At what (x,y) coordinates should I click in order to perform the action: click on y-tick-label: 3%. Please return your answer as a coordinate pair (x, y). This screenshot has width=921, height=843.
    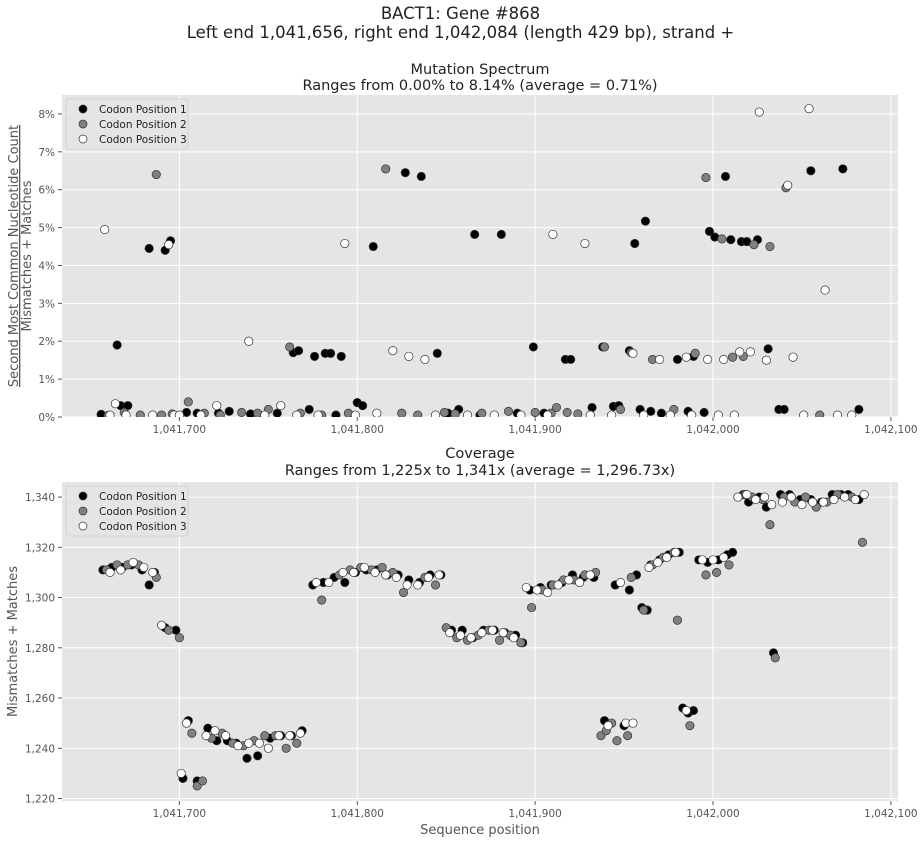
    Looking at the image, I should click on (46, 304).